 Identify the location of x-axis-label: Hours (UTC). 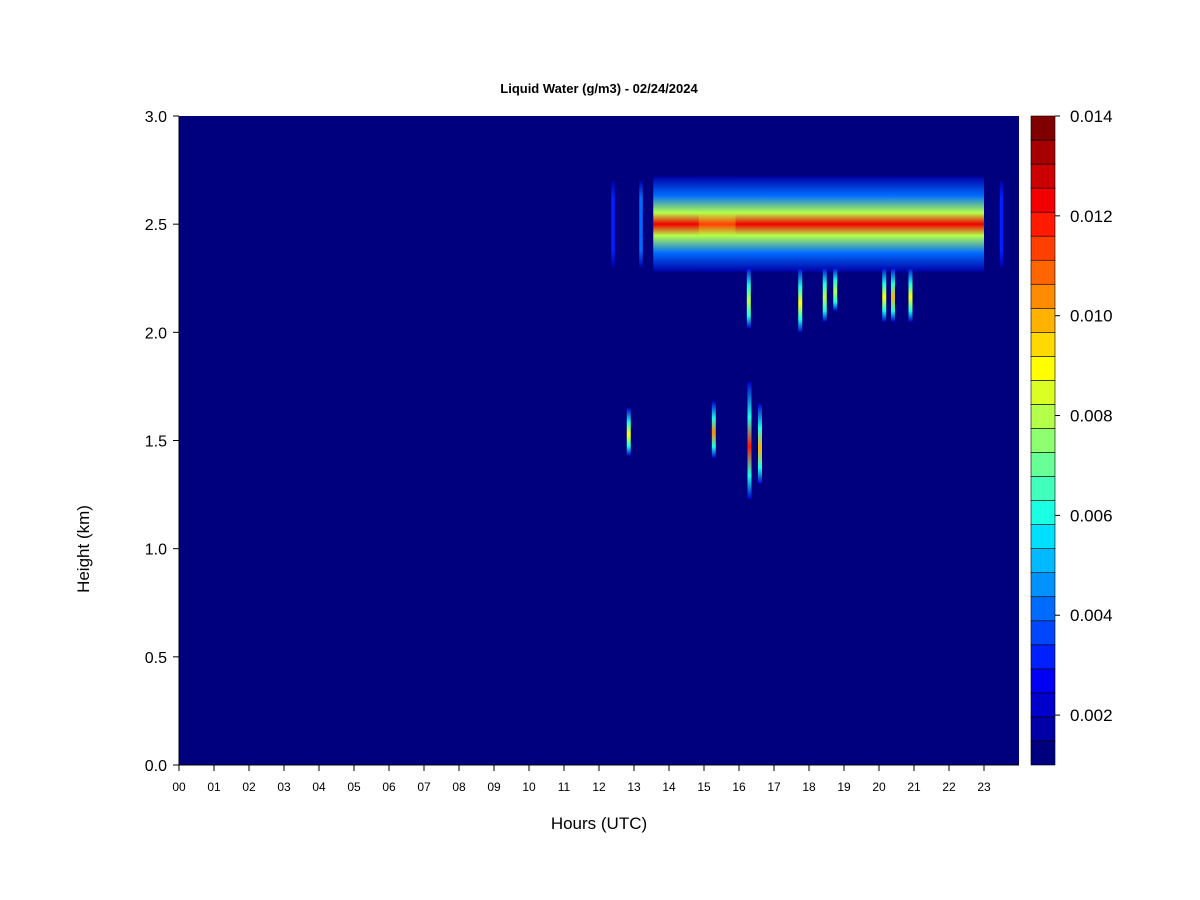
(599, 823).